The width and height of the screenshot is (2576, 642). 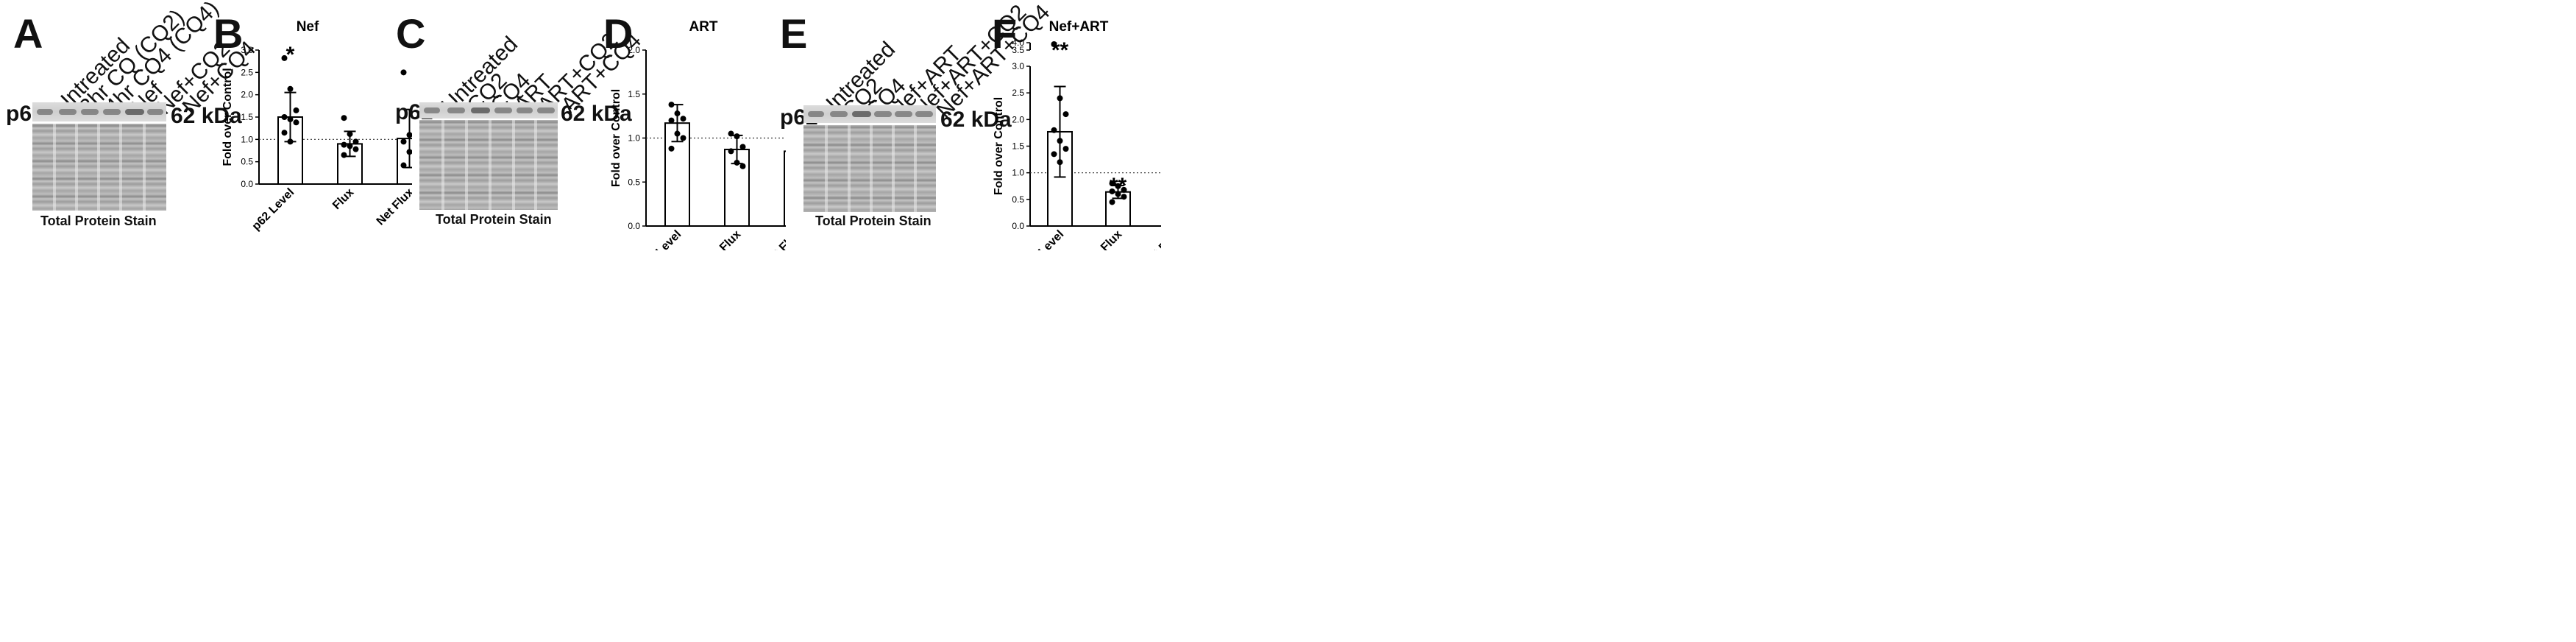 What do you see at coordinates (290, 55) in the screenshot?
I see `significance-marker: *` at bounding box center [290, 55].